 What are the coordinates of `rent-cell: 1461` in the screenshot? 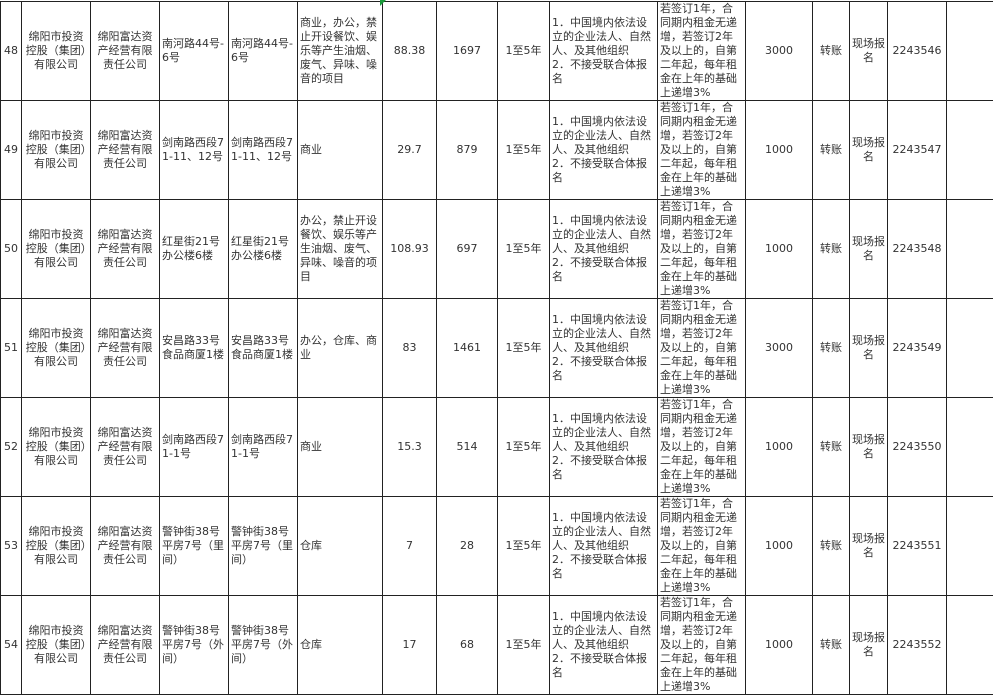 It's located at (467, 348).